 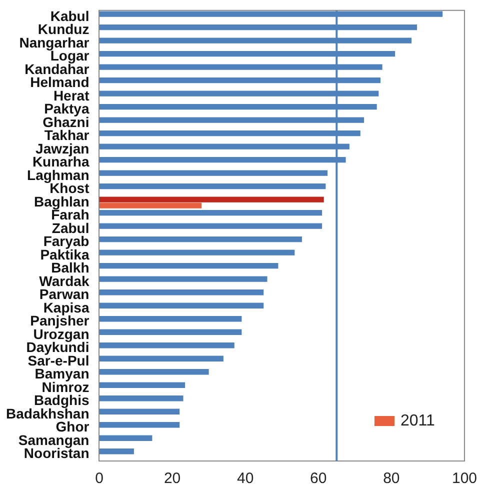 What do you see at coordinates (70, 16) in the screenshot?
I see `y-tick-label: Kabul` at bounding box center [70, 16].